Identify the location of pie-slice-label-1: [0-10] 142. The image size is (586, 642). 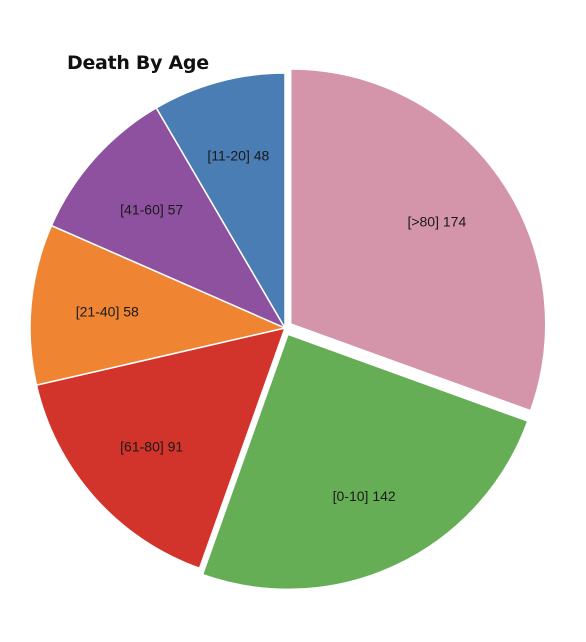
(364, 496).